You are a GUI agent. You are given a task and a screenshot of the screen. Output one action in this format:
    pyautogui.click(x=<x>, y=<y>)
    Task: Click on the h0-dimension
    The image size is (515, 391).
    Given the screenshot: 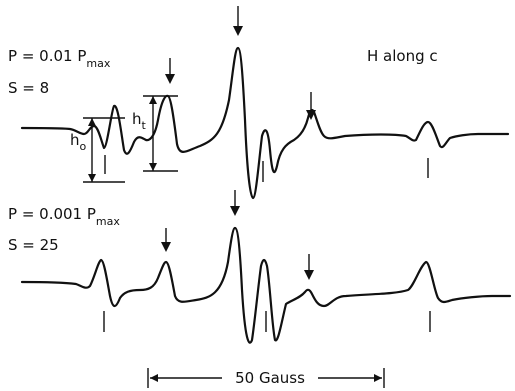 What is the action you would take?
    pyautogui.click(x=104, y=150)
    